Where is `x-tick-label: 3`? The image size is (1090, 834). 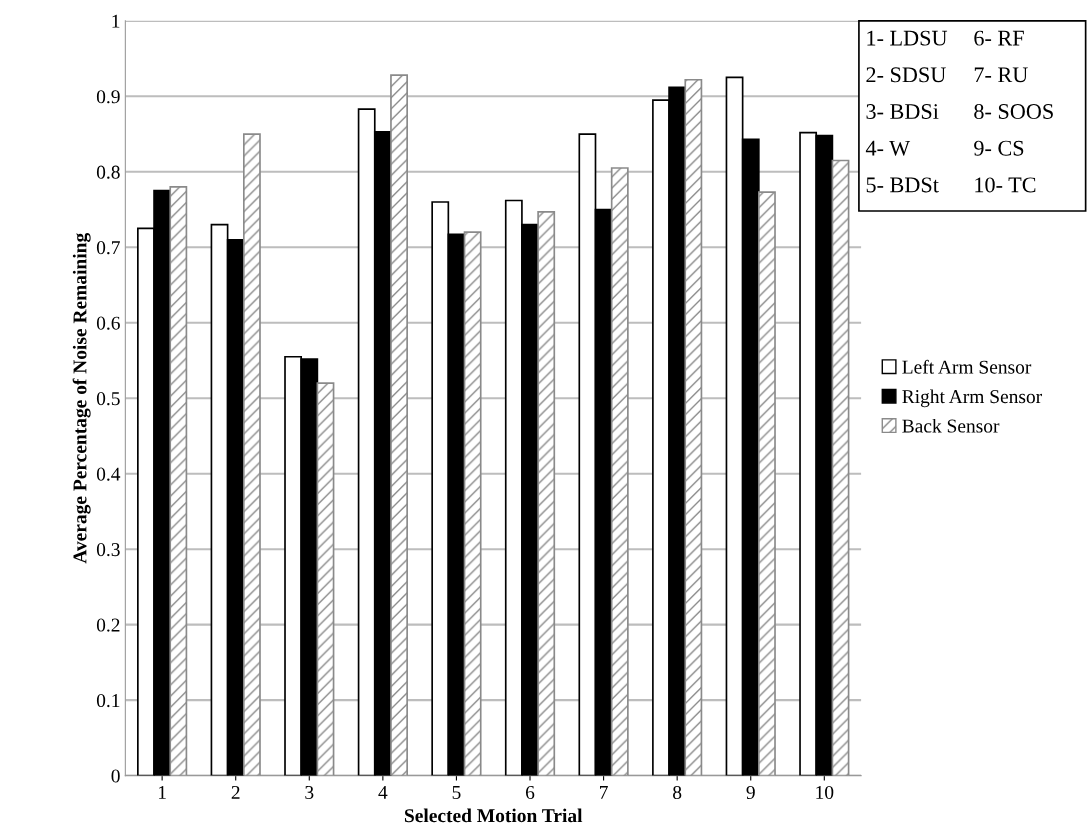
x-tick-label: 3 is located at coordinates (309, 792).